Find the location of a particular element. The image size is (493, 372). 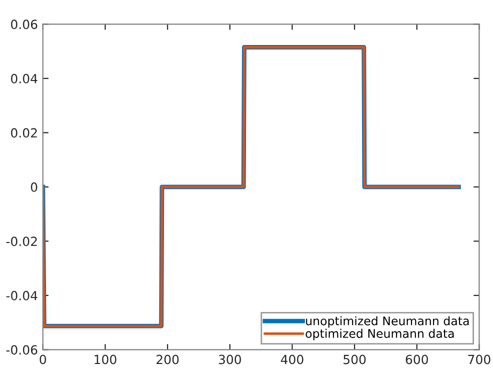

y-tick-label: -0.06 is located at coordinates (22, 350).